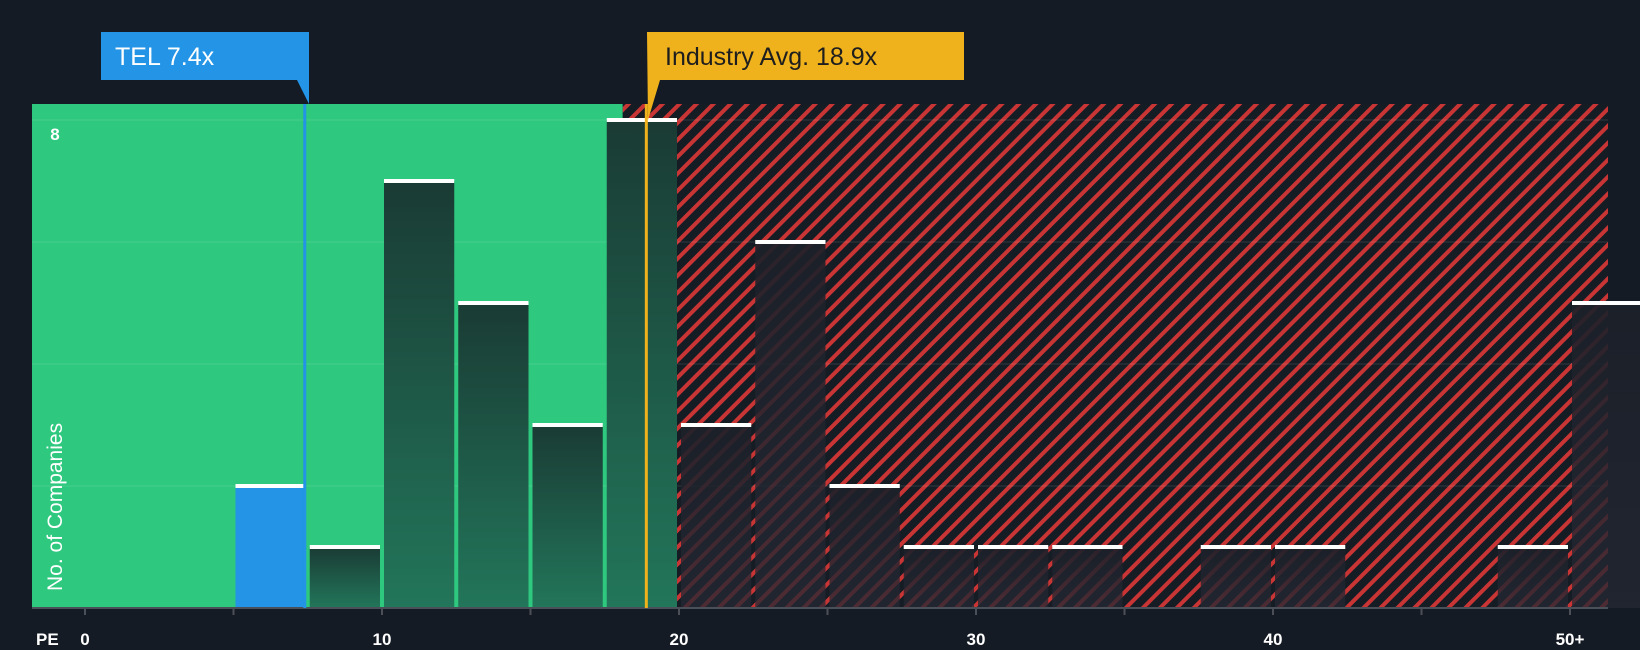  I want to click on tel-callout, so click(205, 68).